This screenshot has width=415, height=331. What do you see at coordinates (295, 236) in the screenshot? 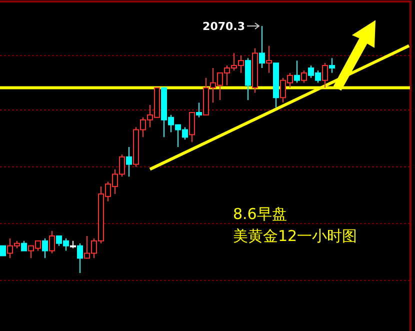
I see `annotation: 美黄金12一小时图` at bounding box center [295, 236].